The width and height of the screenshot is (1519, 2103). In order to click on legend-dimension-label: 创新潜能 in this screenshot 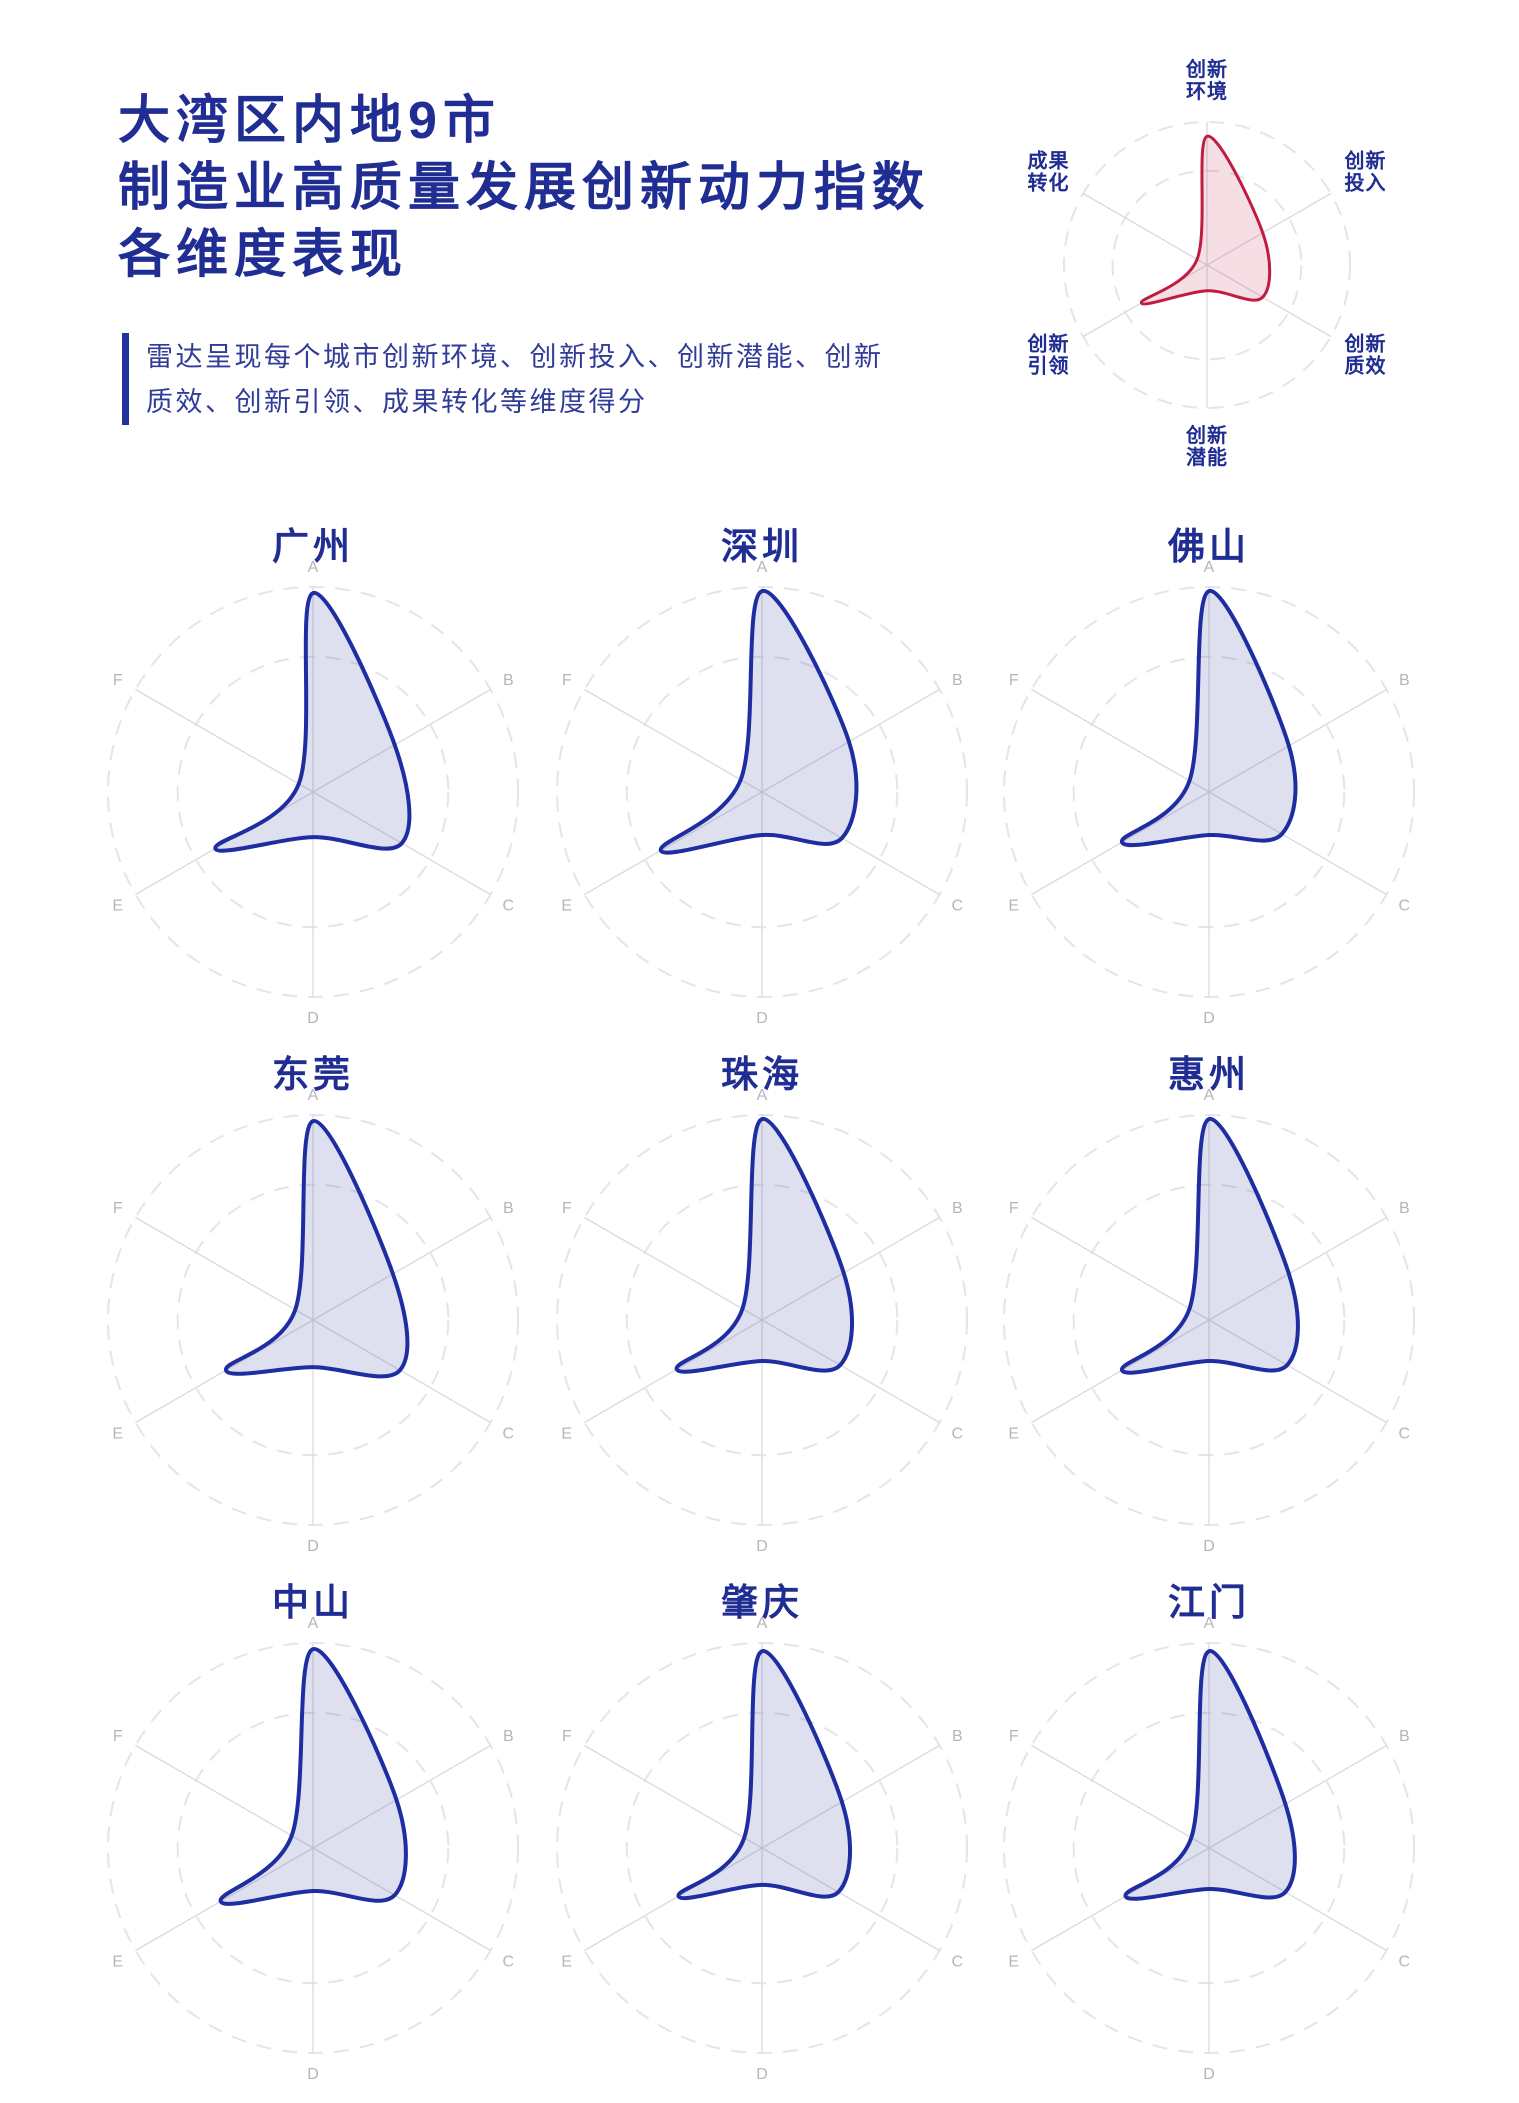, I will do `click(1206, 446)`.